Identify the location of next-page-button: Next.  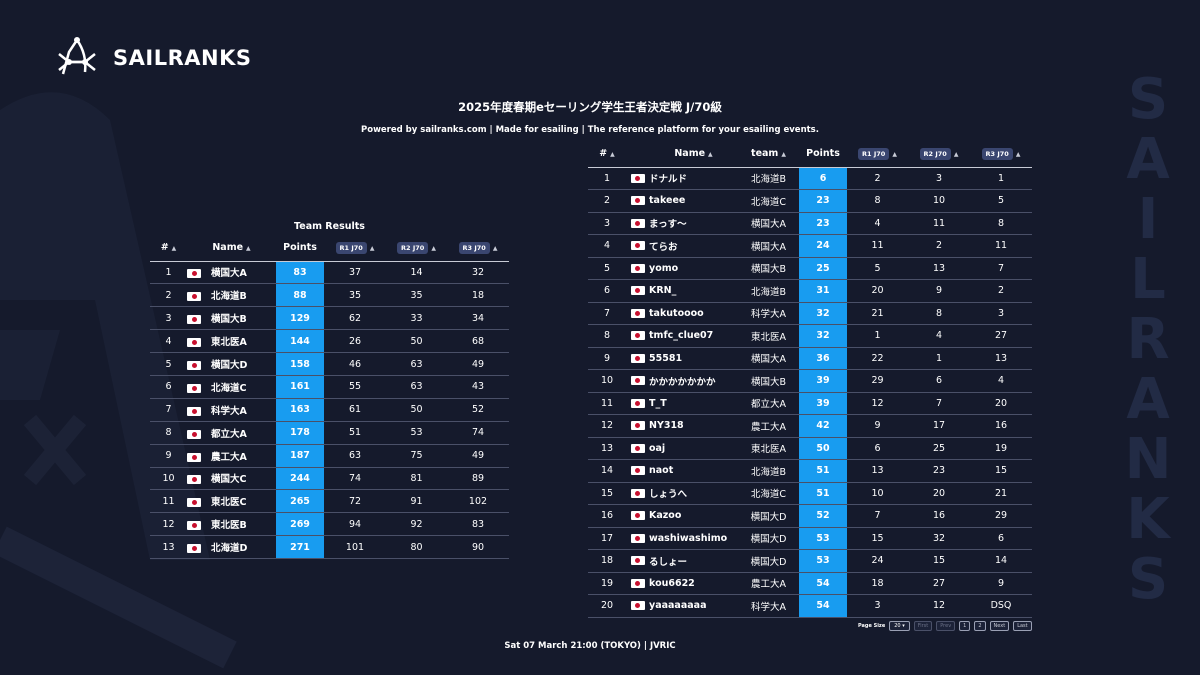
(999, 626).